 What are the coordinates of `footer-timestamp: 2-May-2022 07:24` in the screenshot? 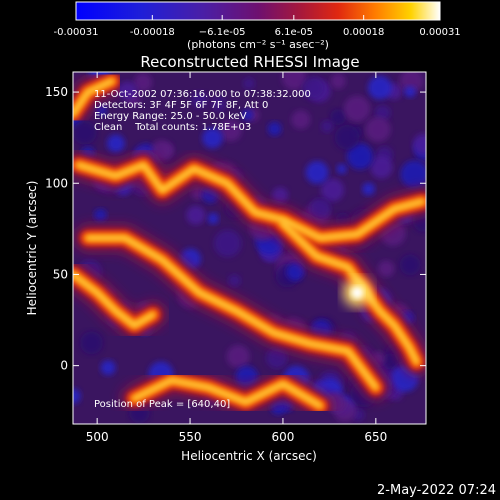 It's located at (436, 490).